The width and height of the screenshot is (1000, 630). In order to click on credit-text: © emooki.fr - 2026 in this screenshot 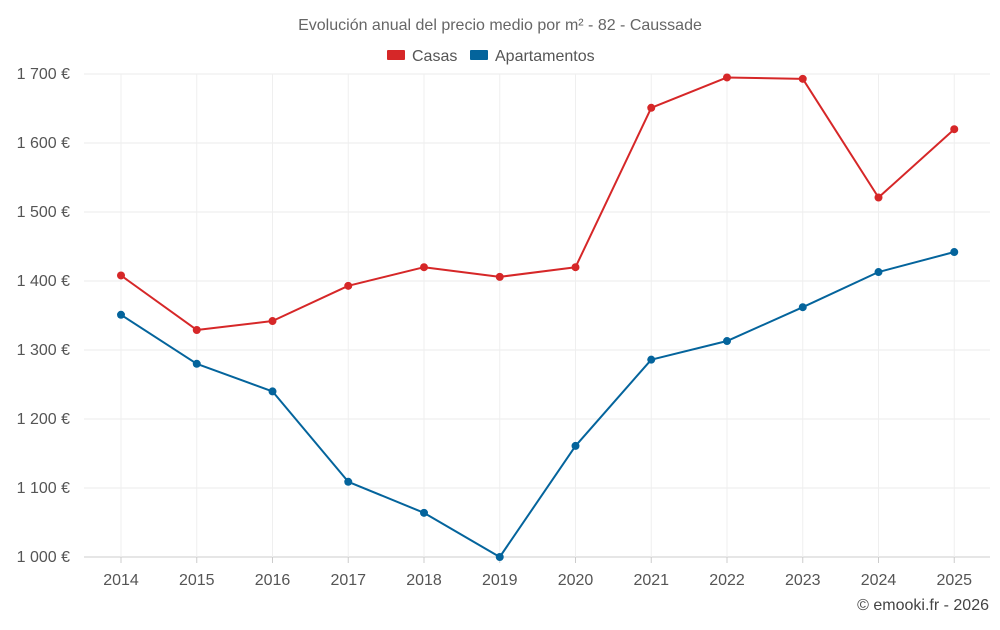, I will do `click(923, 605)`.